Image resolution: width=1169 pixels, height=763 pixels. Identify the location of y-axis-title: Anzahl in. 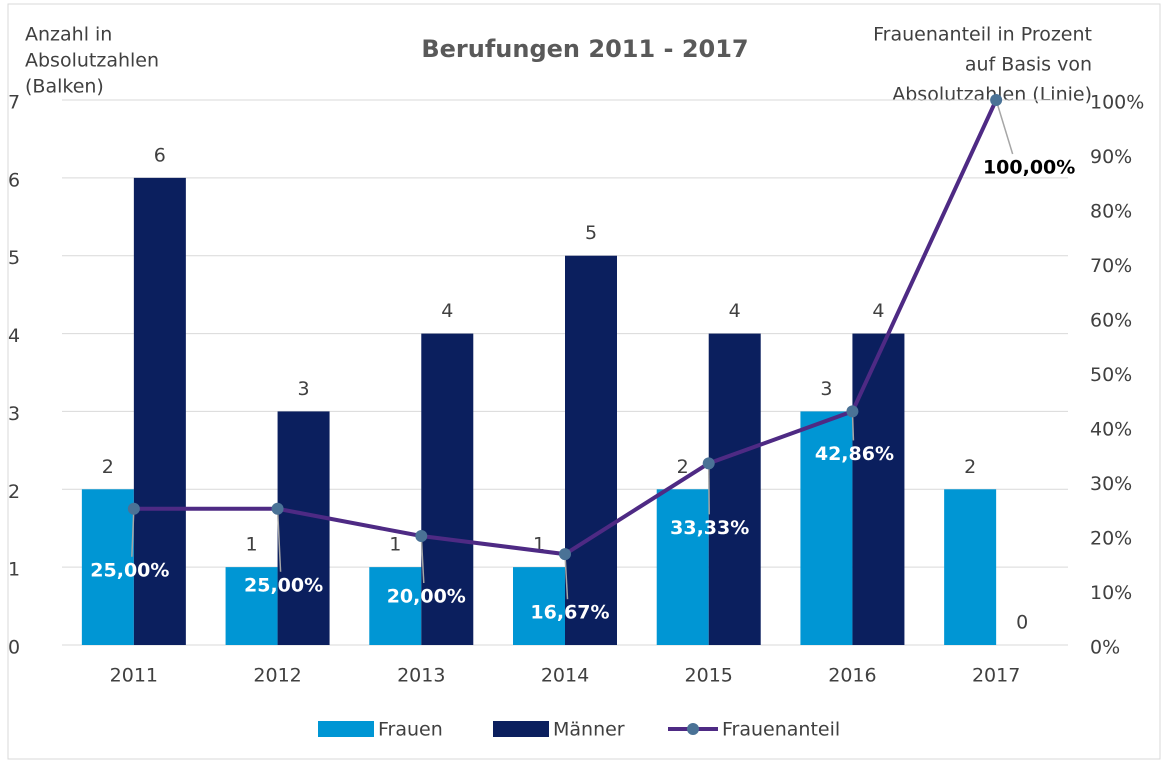
(68, 35).